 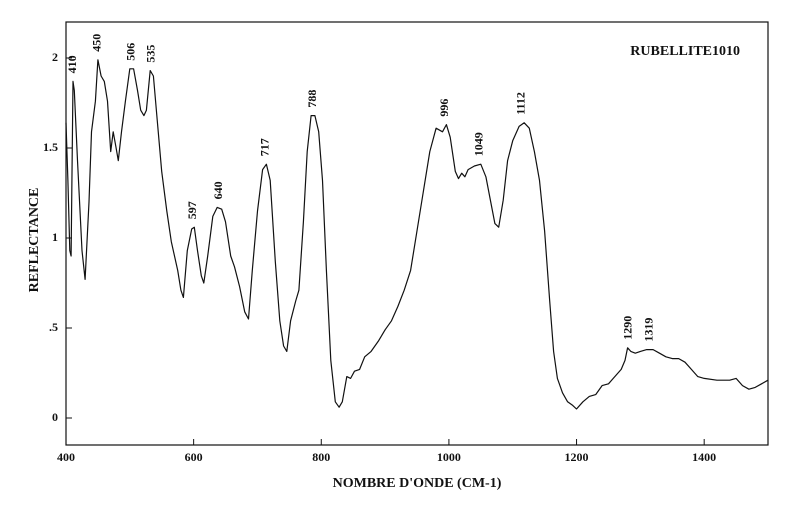 What do you see at coordinates (649, 330) in the screenshot?
I see `peak-label: 1319` at bounding box center [649, 330].